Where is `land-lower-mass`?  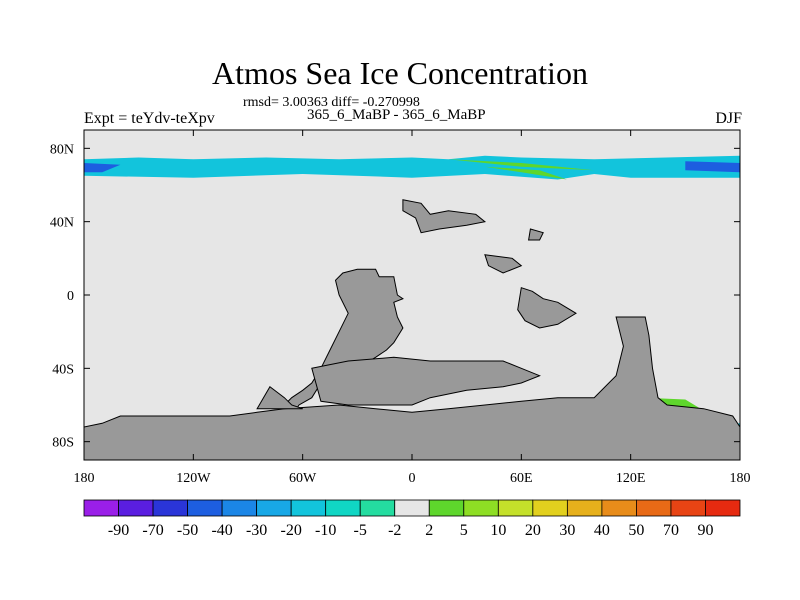
land-lower-mass is located at coordinates (426, 381).